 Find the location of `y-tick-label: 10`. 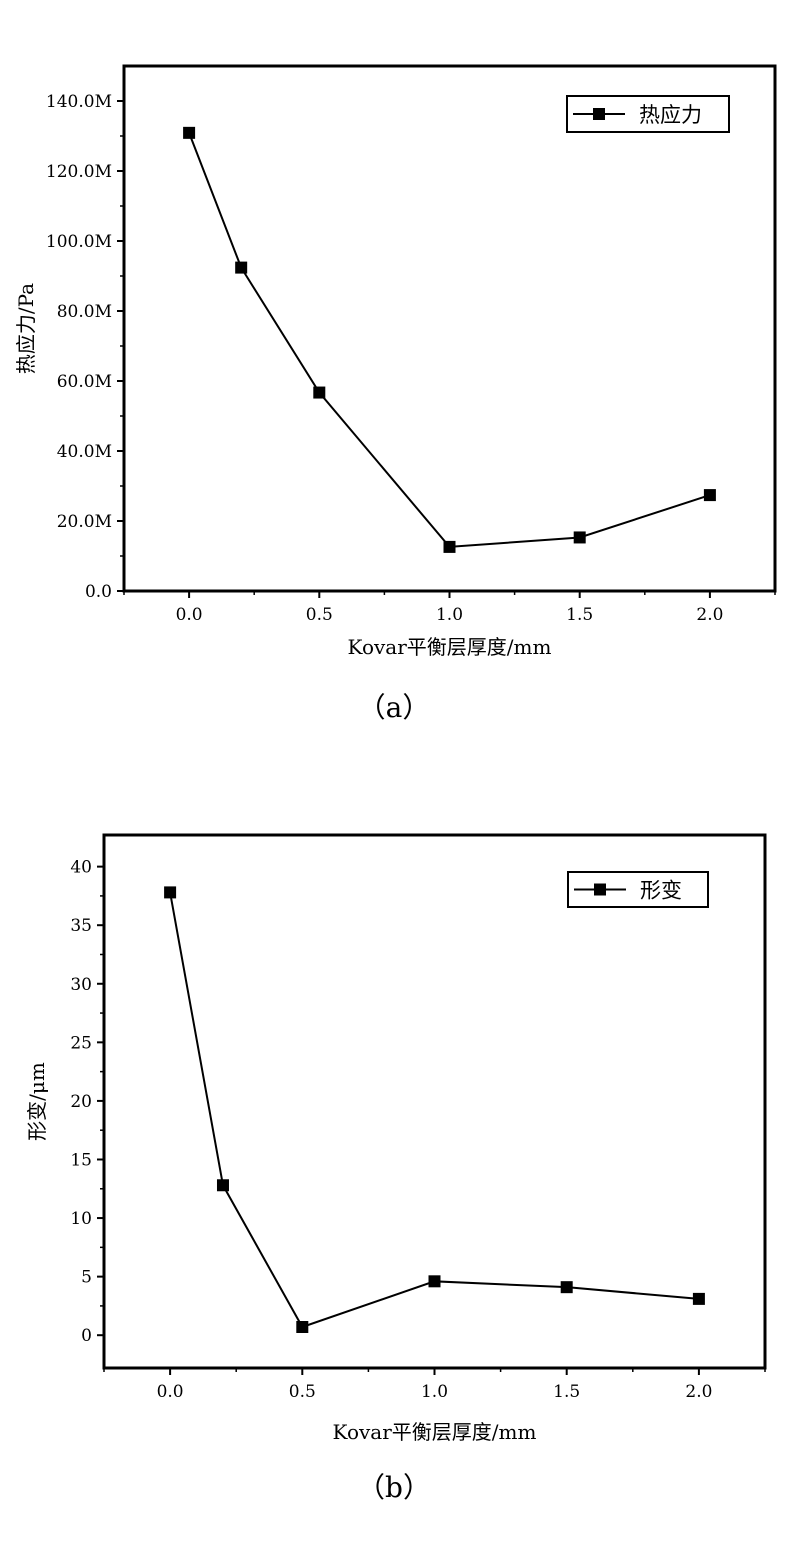

y-tick-label: 10 is located at coordinates (81, 1219).